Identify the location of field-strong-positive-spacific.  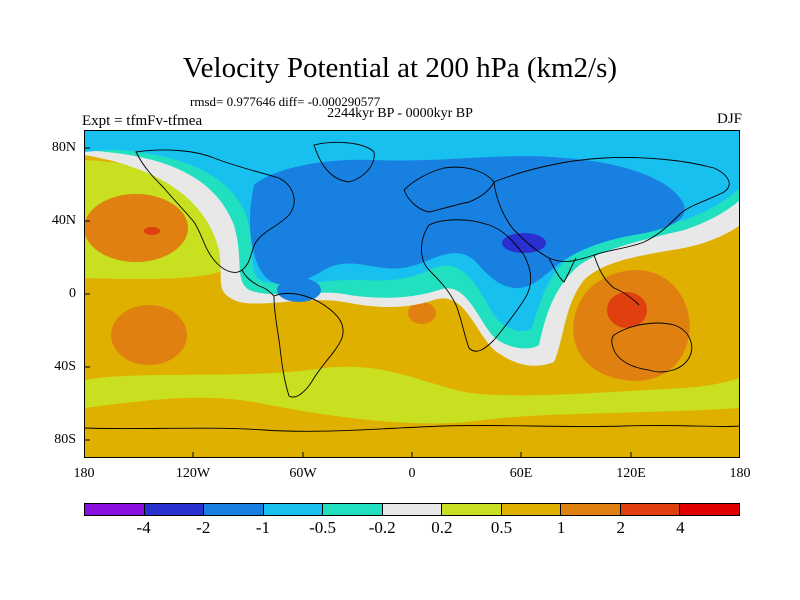
(149, 335).